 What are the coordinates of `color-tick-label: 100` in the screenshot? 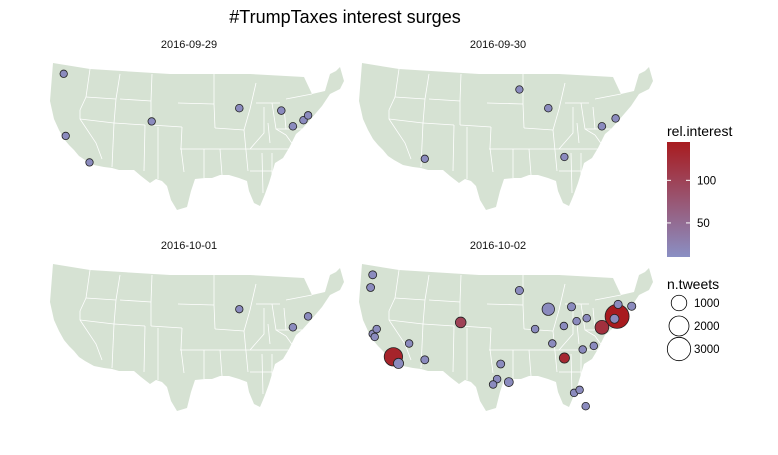 It's located at (706, 181).